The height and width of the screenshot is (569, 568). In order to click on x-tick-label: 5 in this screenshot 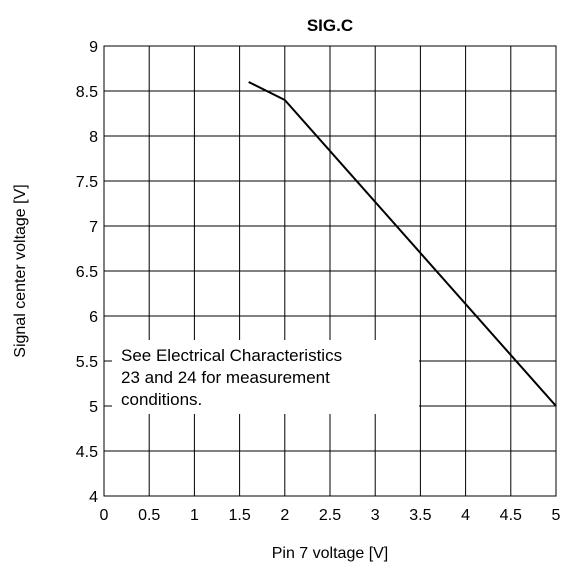, I will do `click(556, 515)`.